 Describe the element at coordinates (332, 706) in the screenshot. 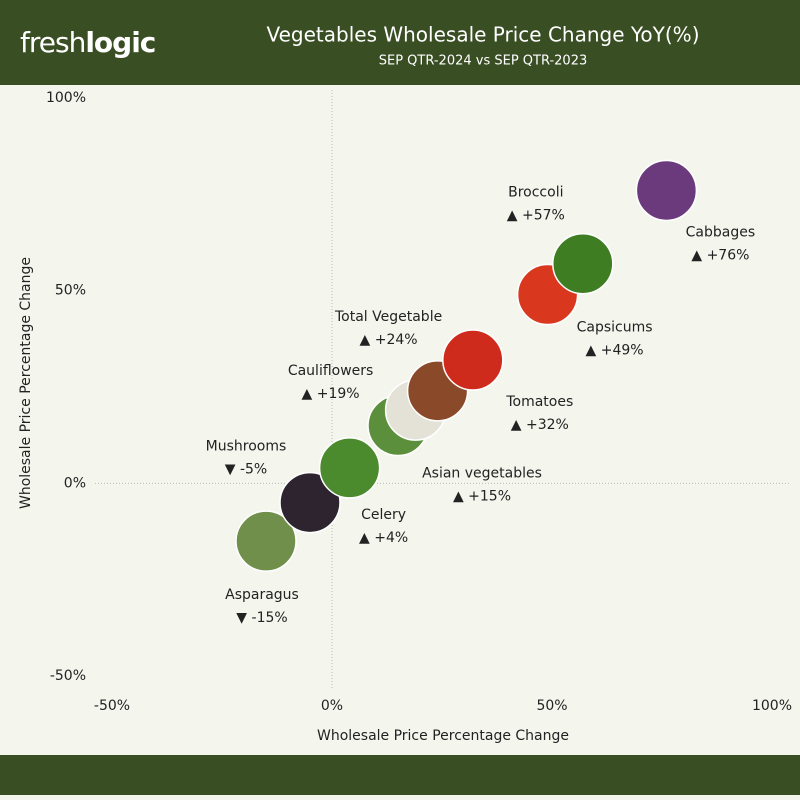

I see `x-tick-label: 0%` at that location.